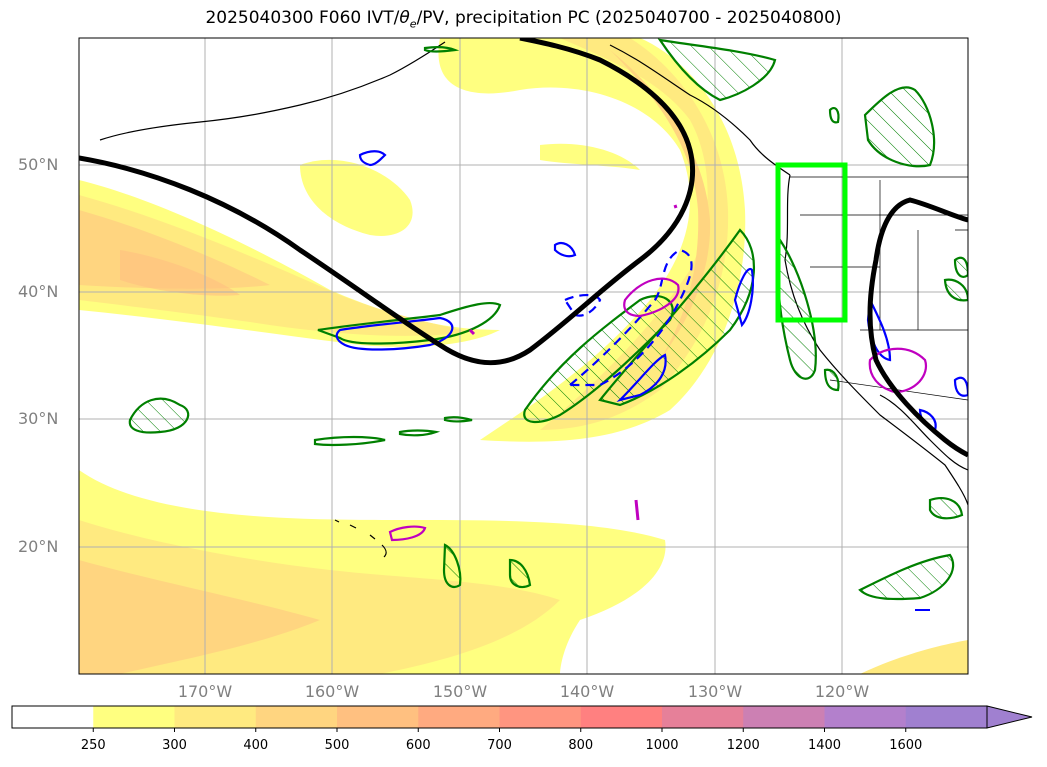  I want to click on lon-label-150w: 150°W, so click(460, 691).